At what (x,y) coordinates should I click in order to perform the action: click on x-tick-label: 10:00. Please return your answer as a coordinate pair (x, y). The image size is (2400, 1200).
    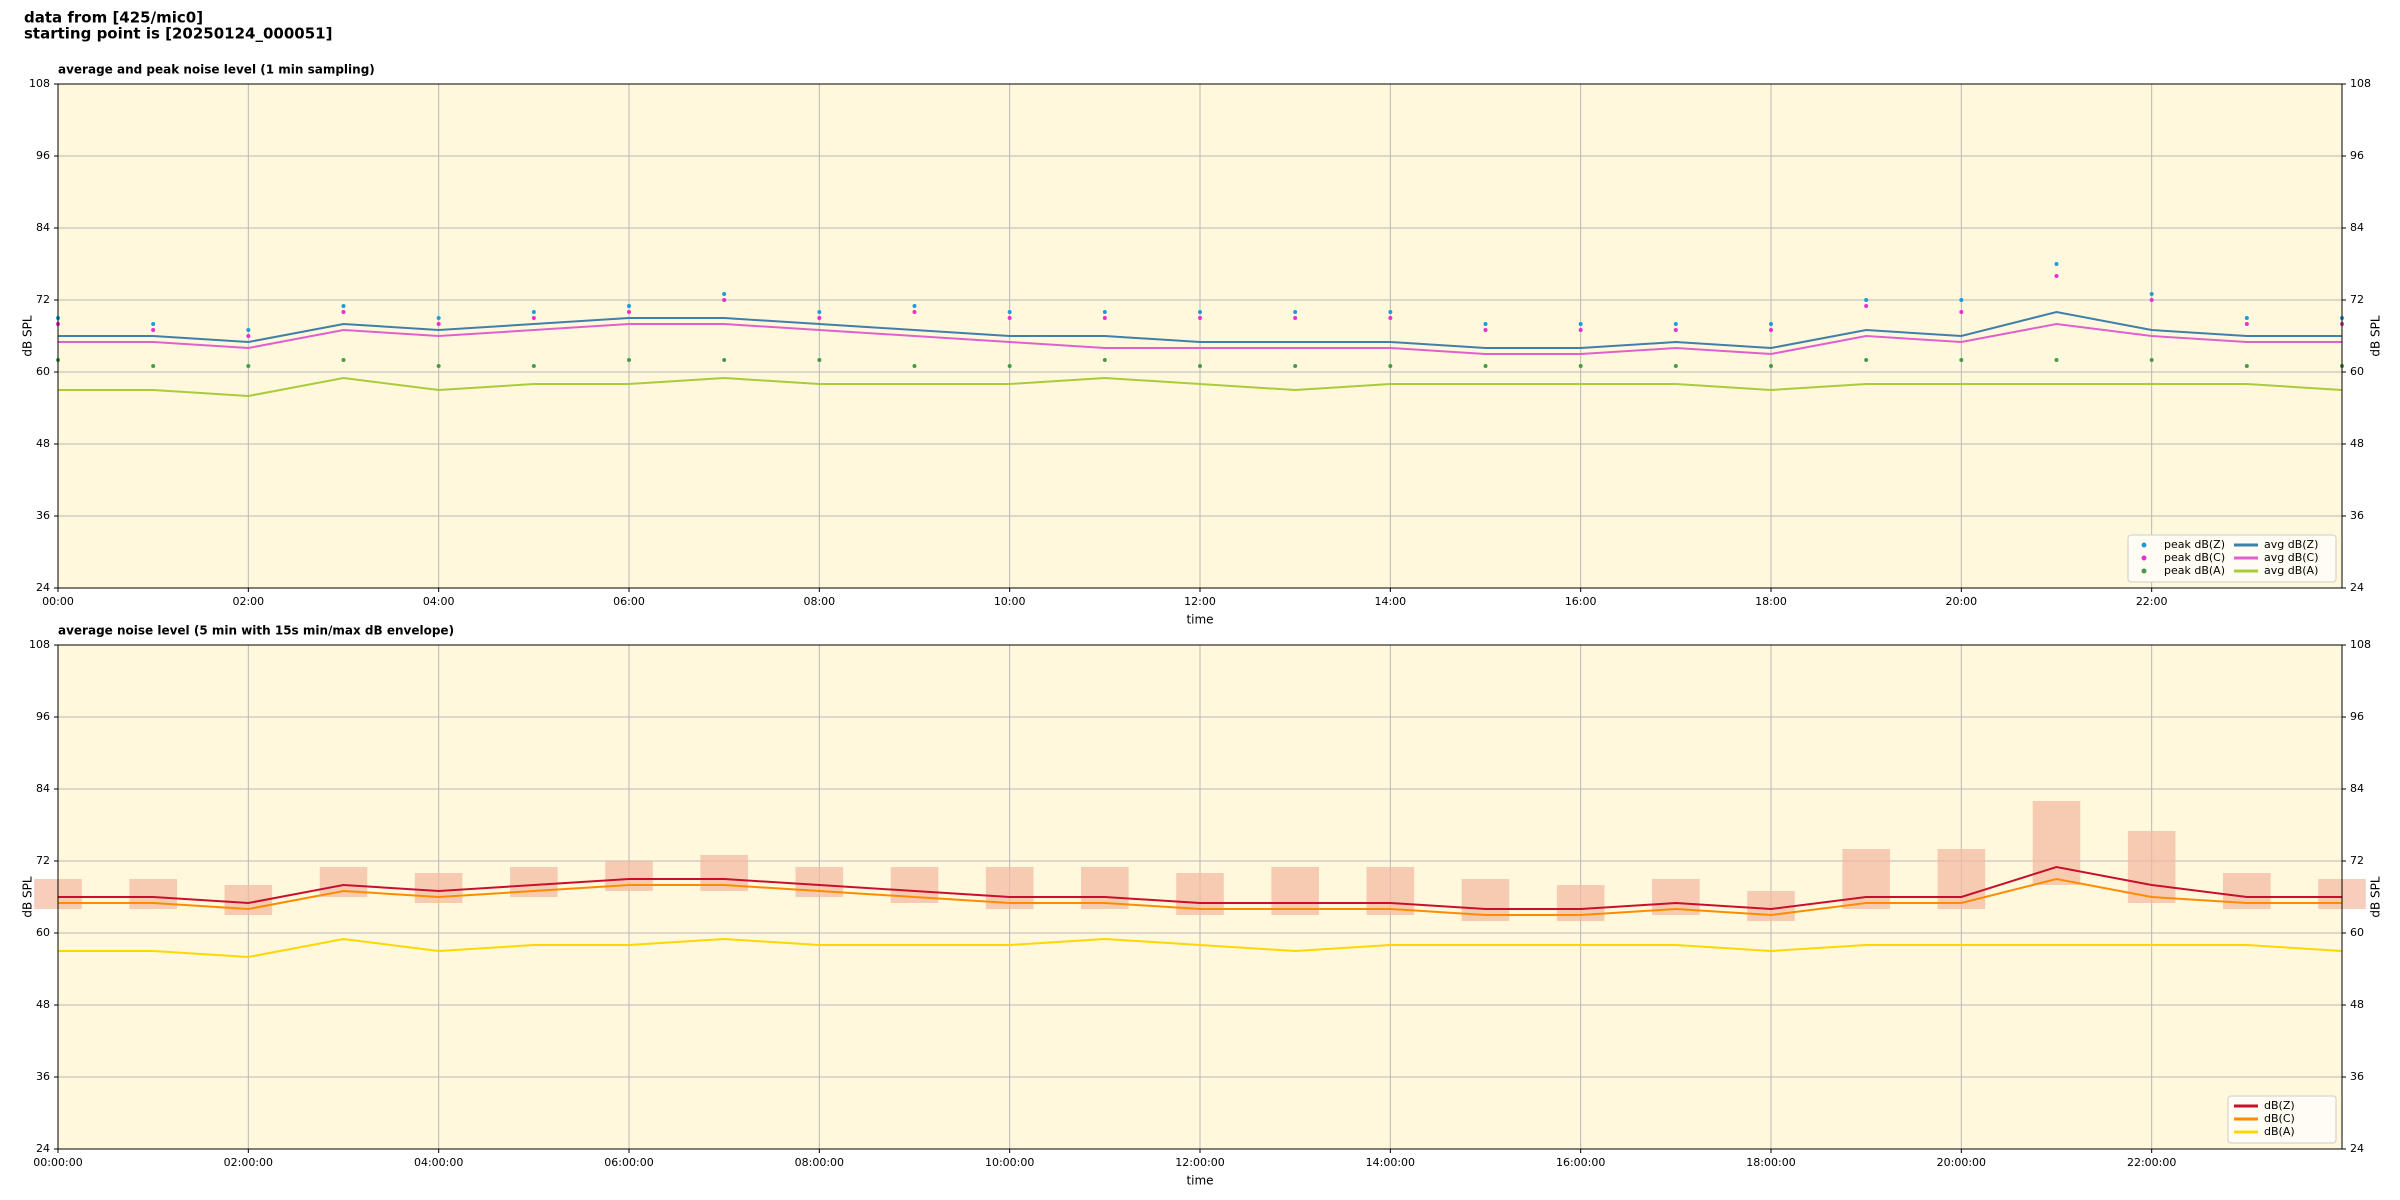
    Looking at the image, I should click on (1010, 601).